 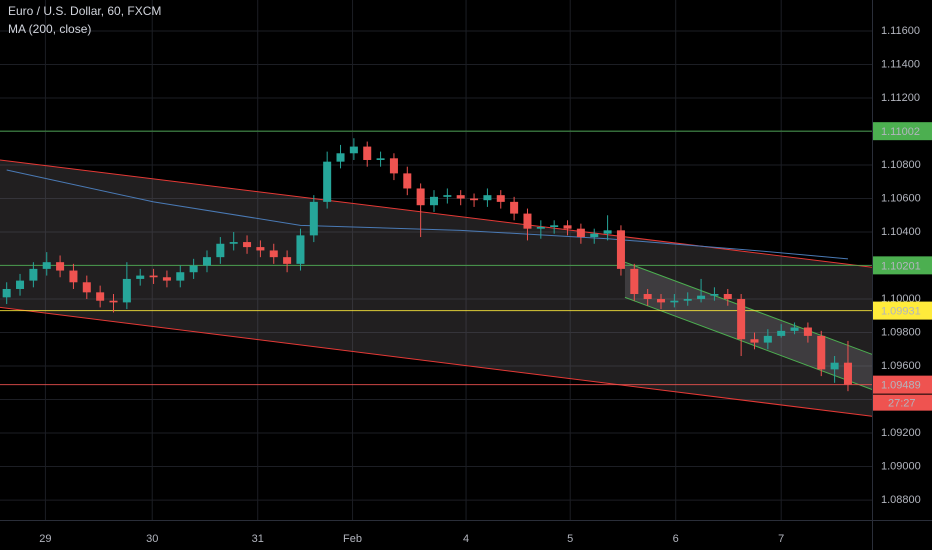 What do you see at coordinates (901, 366) in the screenshot?
I see `y-tick-label: 1.09600` at bounding box center [901, 366].